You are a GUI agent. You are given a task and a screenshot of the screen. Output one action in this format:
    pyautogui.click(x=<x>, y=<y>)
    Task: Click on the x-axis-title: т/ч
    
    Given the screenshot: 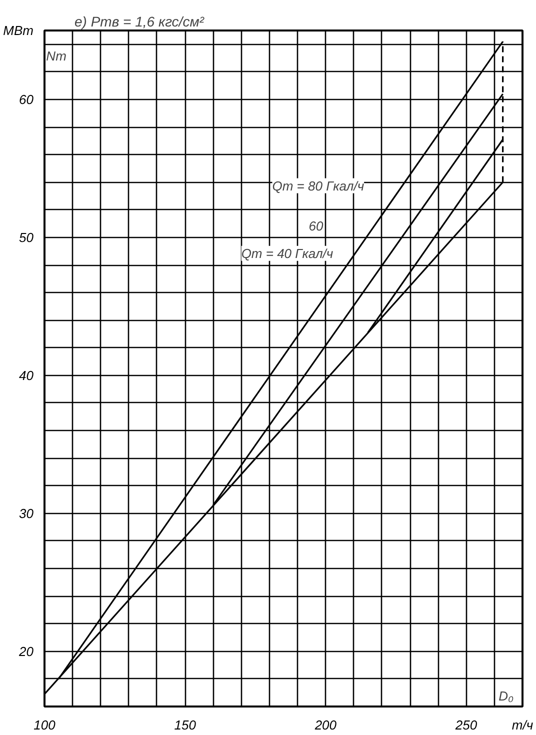 What is the action you would take?
    pyautogui.click(x=523, y=725)
    